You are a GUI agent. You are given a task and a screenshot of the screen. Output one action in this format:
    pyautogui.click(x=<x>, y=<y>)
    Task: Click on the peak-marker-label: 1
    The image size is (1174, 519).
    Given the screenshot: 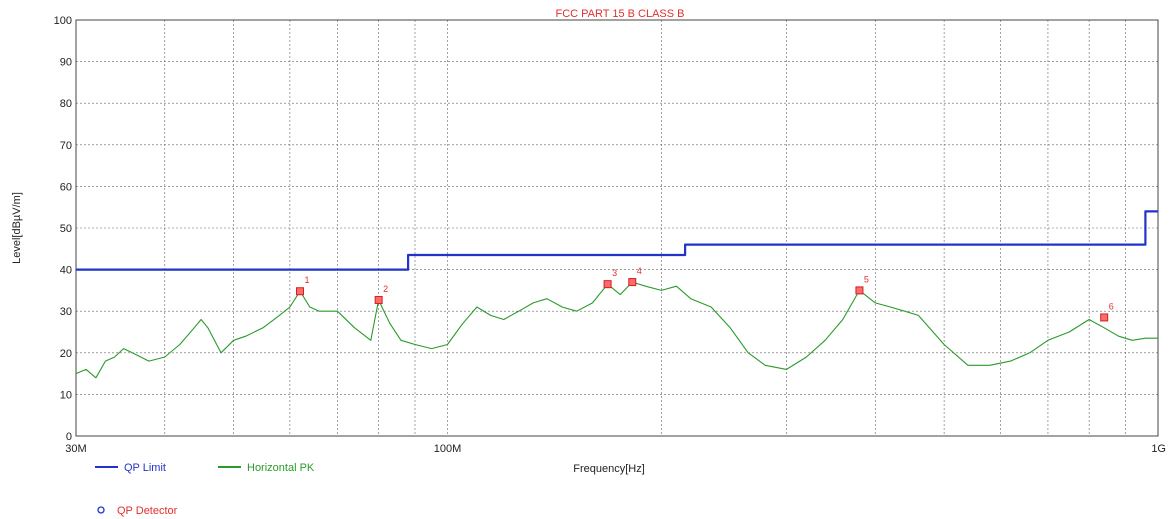 What is the action you would take?
    pyautogui.click(x=306, y=280)
    